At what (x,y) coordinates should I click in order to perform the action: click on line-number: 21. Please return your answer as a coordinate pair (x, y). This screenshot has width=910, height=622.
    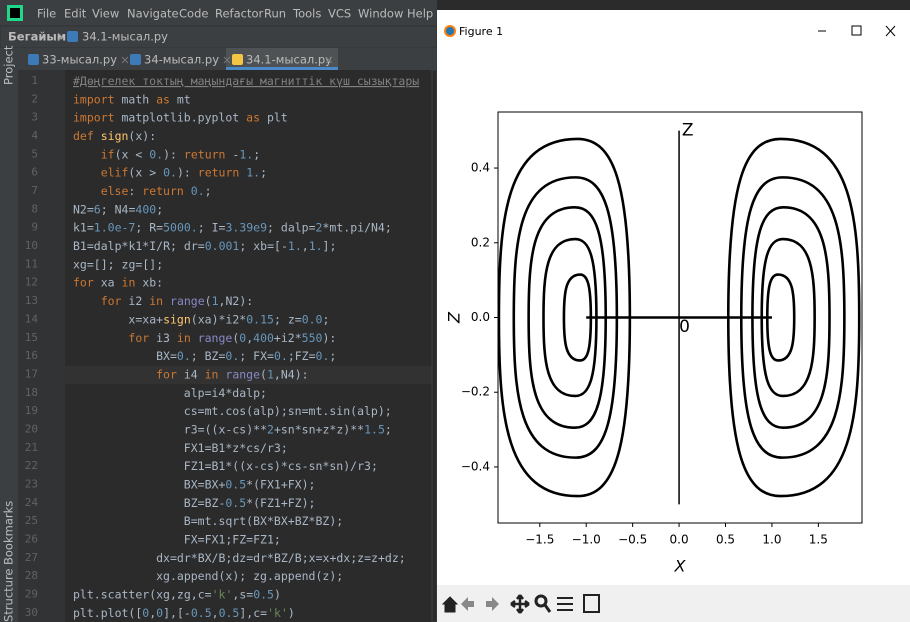
    Looking at the image, I should click on (31, 447).